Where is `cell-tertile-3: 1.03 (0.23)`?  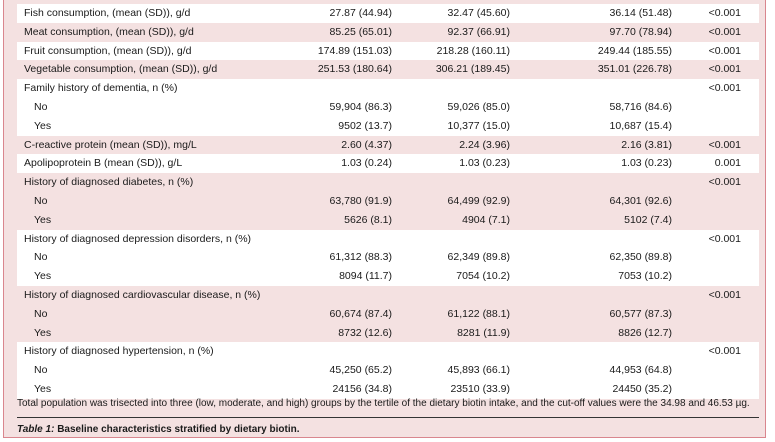 cell-tertile-3: 1.03 (0.23) is located at coordinates (646, 163).